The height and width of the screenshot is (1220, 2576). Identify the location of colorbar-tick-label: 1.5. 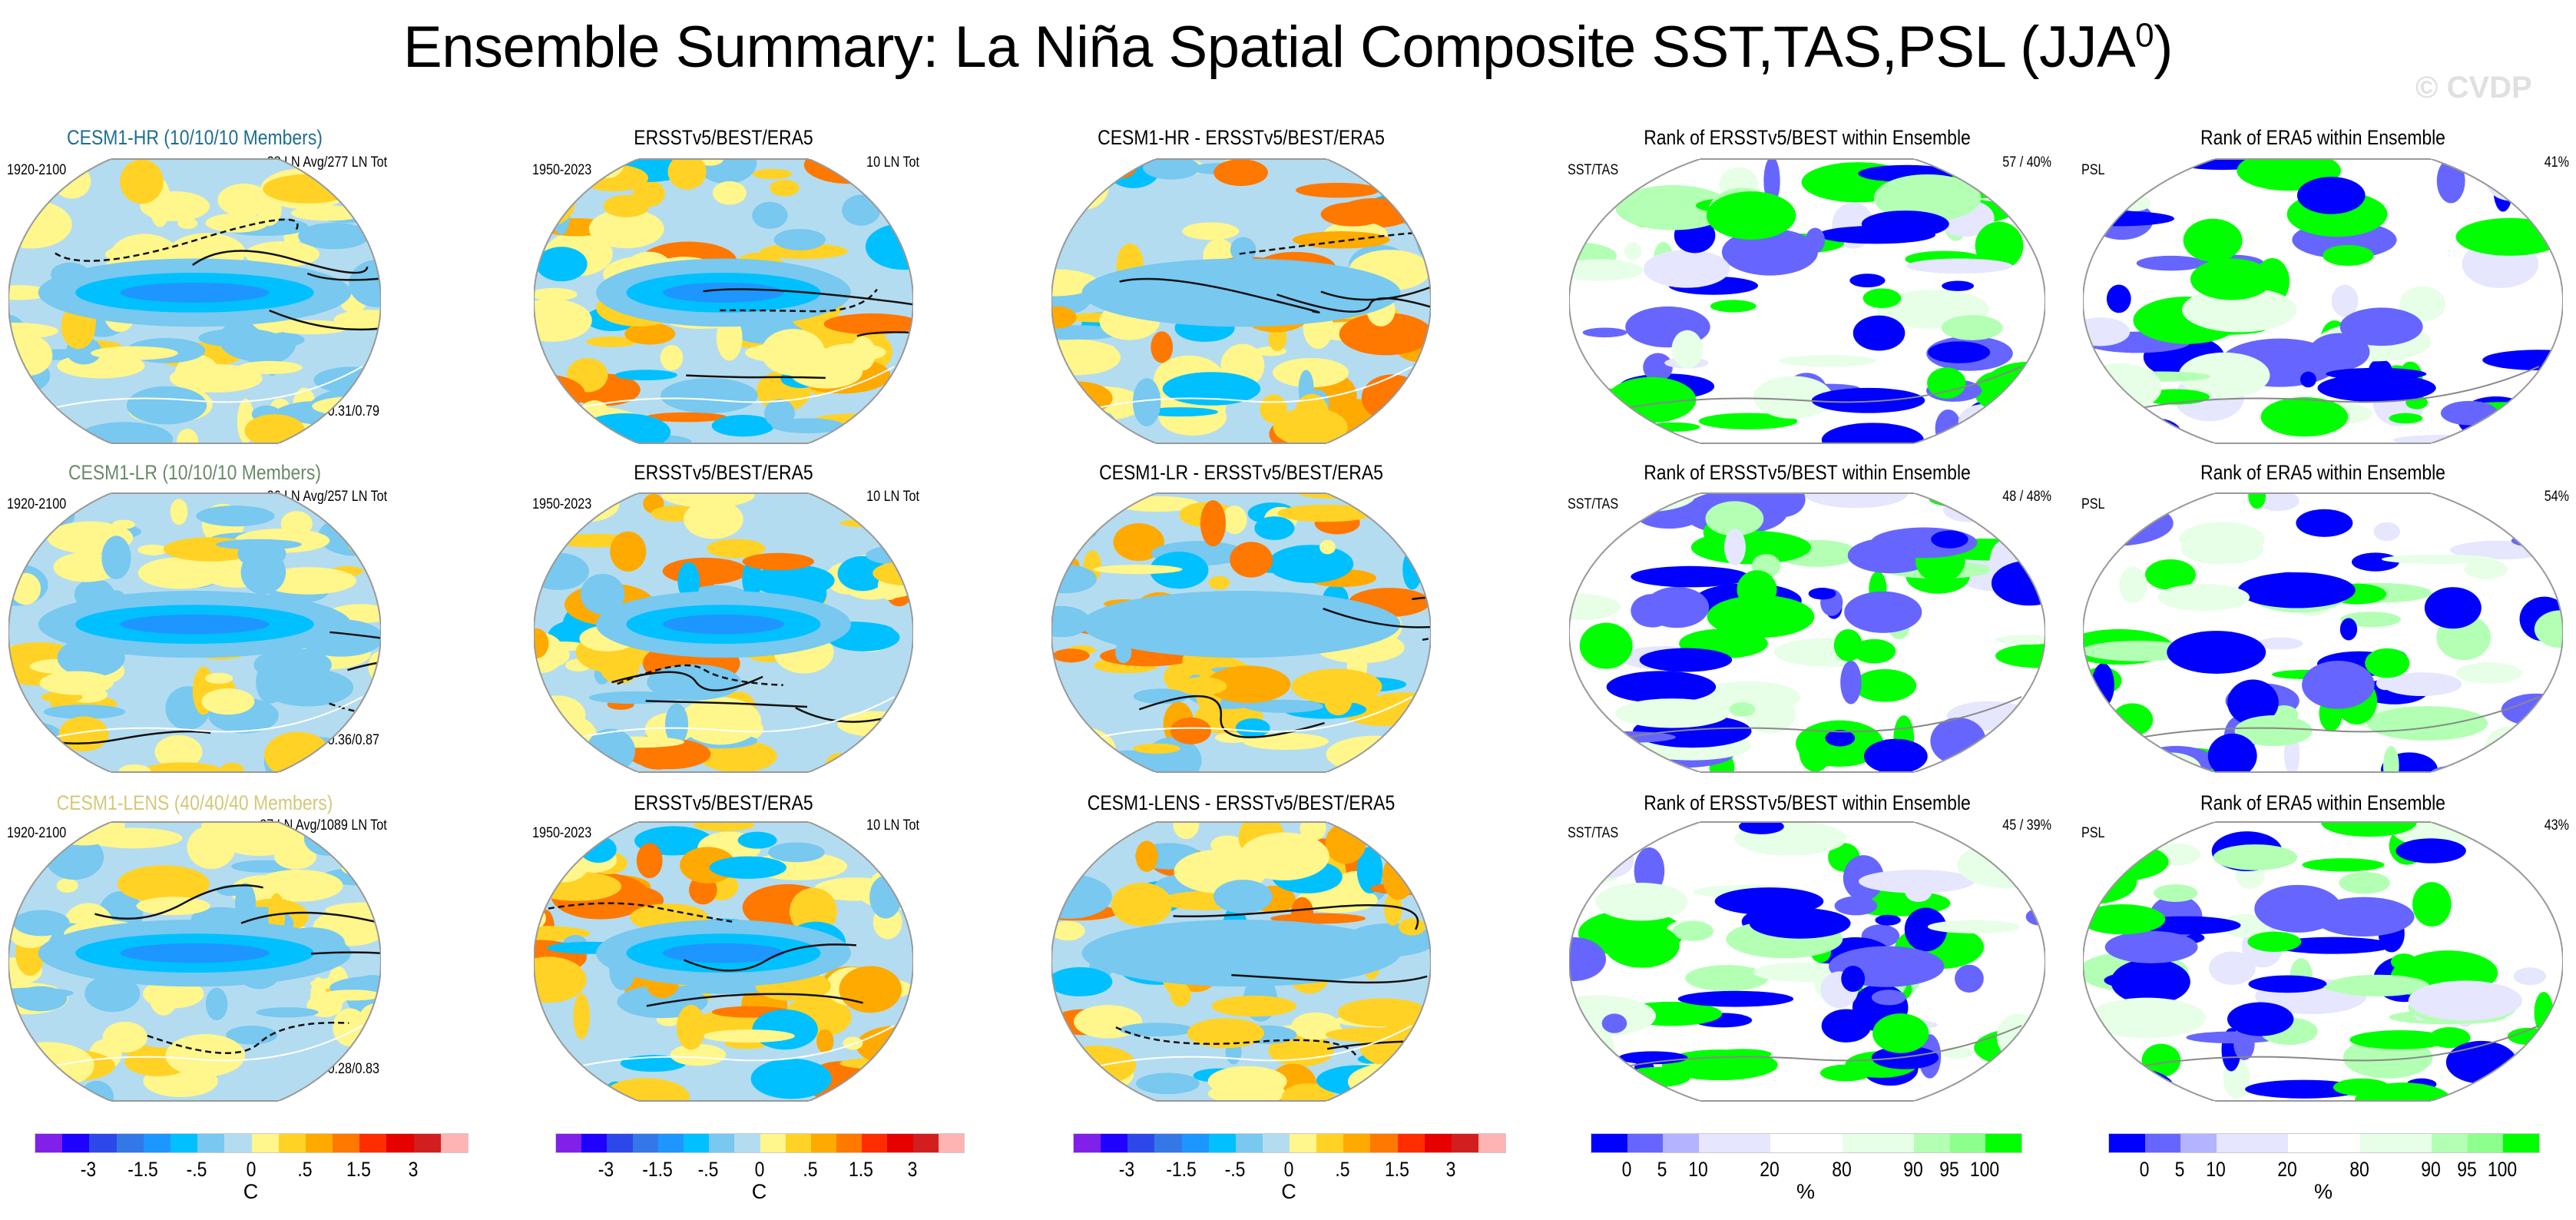
(861, 1169).